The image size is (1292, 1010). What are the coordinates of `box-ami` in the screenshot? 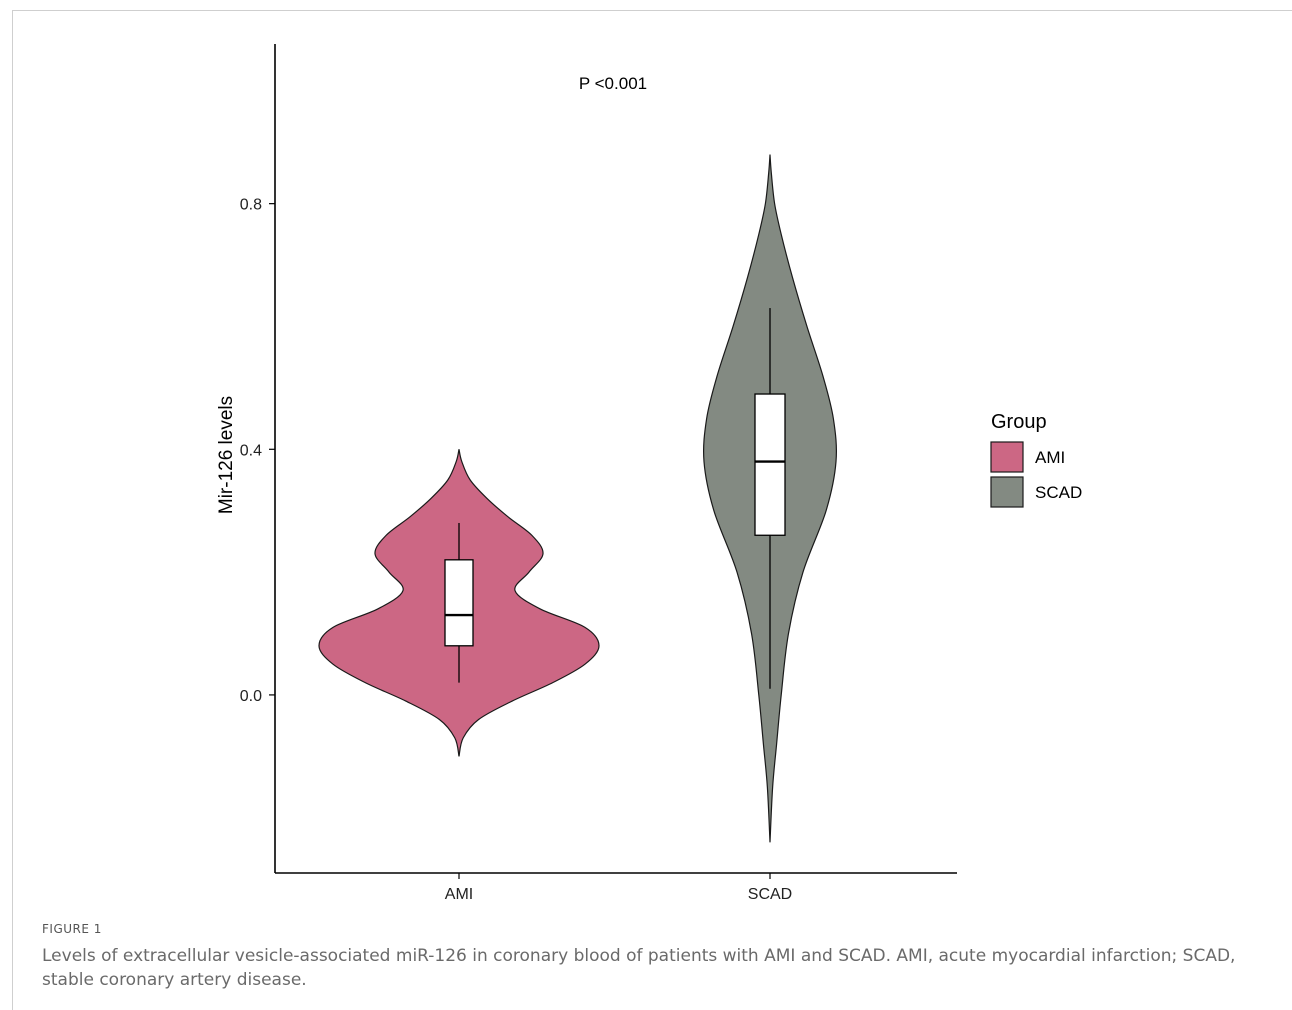 It's located at (459, 603).